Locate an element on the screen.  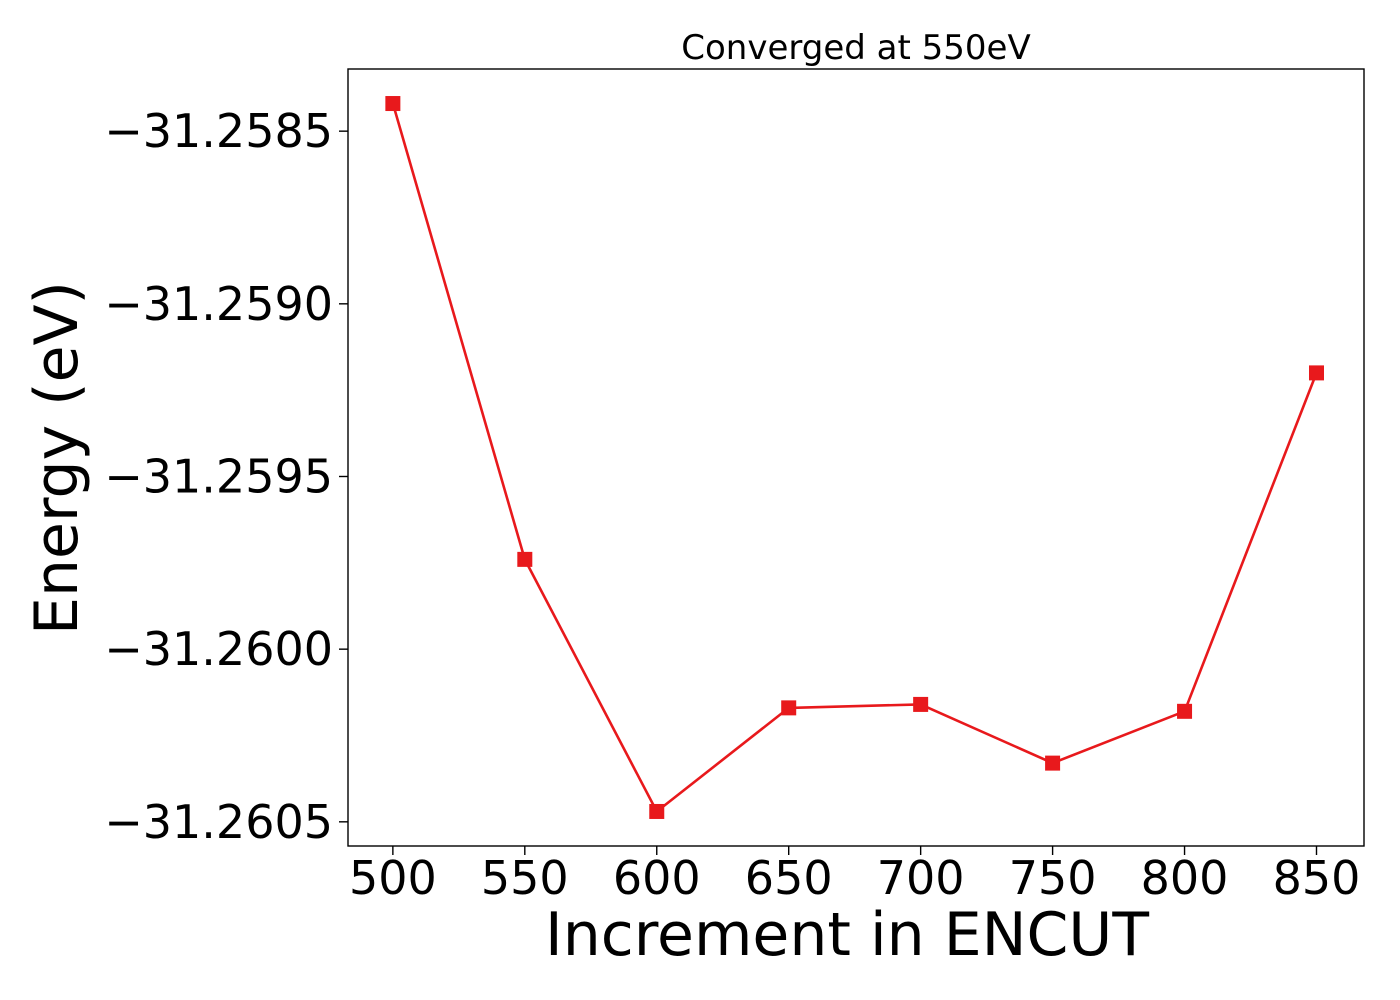
y-tick-label: −31.2590 is located at coordinates (218, 304).